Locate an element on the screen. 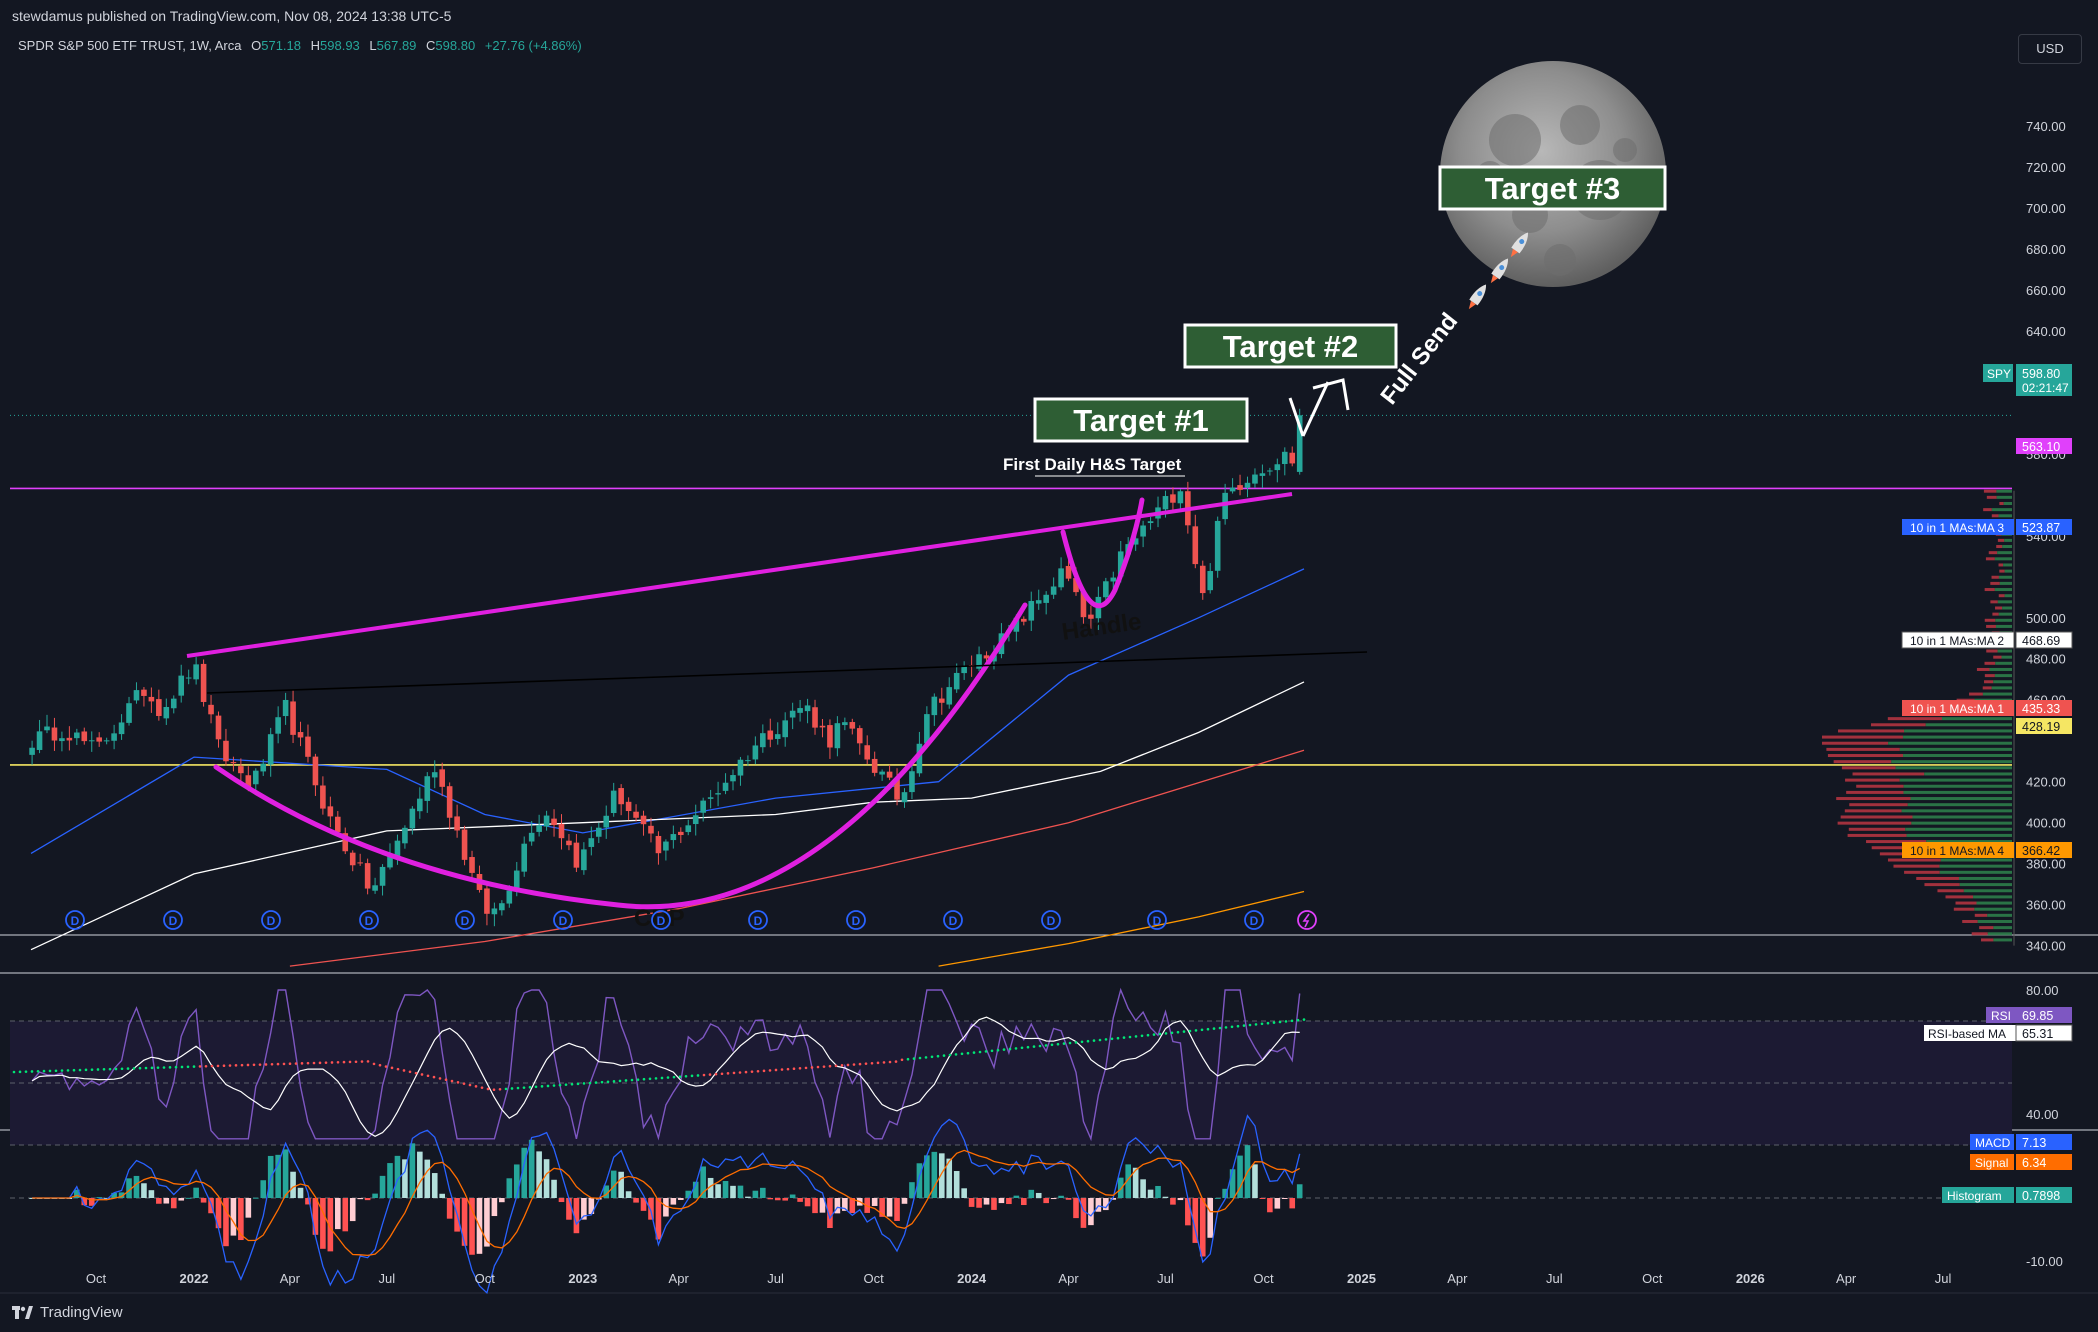  target-label: Target #3 is located at coordinates (1552, 188).